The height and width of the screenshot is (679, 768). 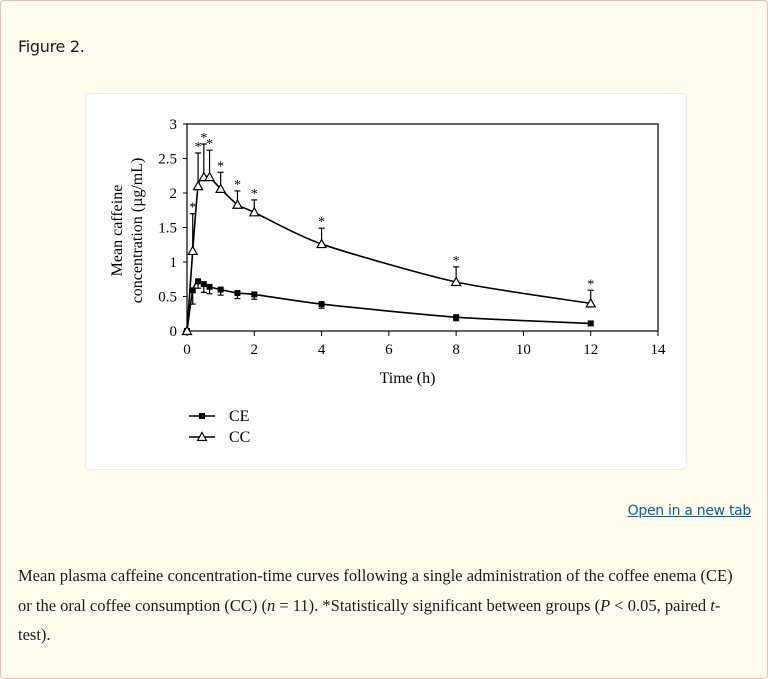 I want to click on y-tick-label: 1.5, so click(x=167, y=229).